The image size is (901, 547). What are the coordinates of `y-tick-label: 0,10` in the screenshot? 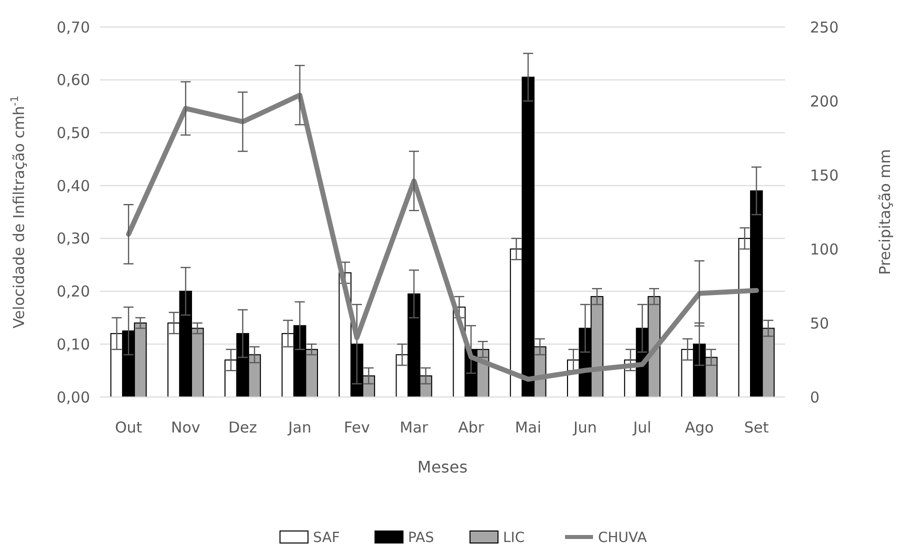 It's located at (73, 344).